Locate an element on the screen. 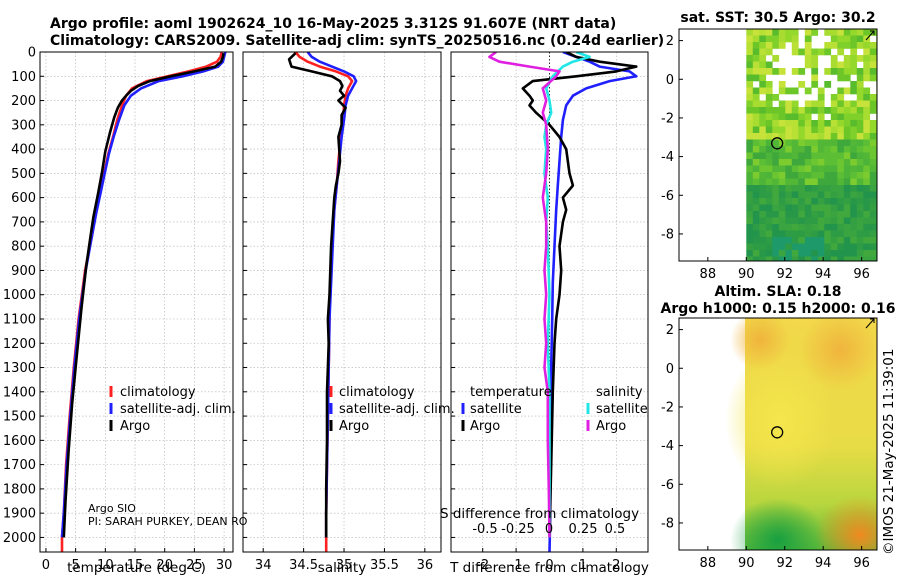 The image size is (900, 580). map-x-tick-label: 94 is located at coordinates (823, 563).